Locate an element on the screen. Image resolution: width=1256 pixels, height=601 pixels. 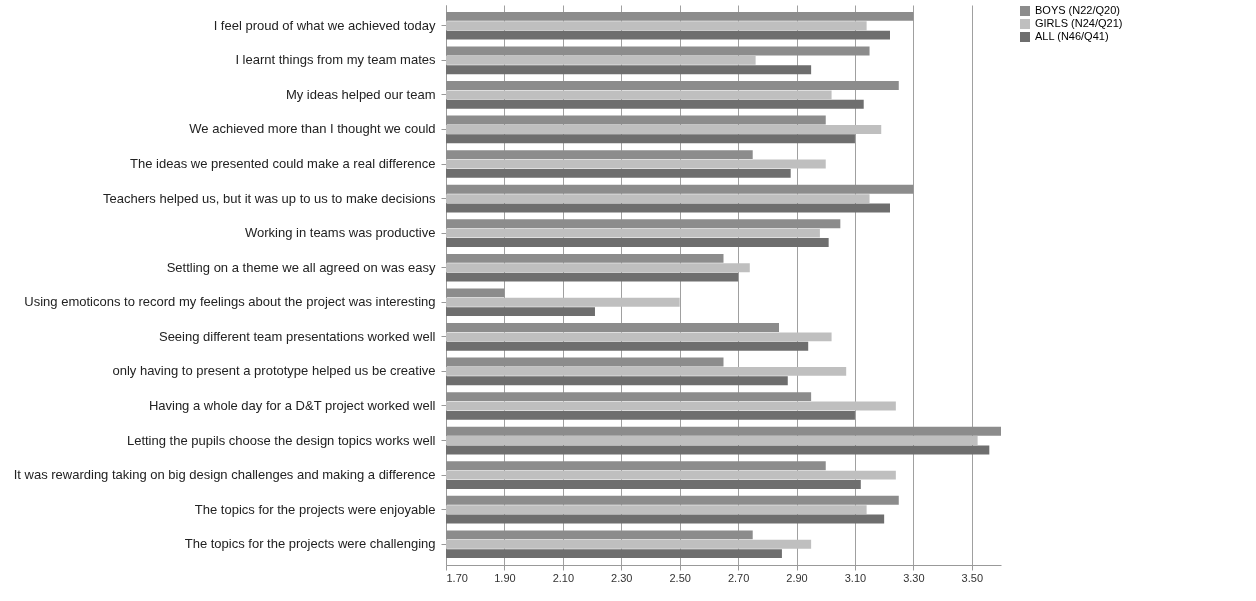
y-tick-label: We achieved more than I thought we could is located at coordinates (312, 129).